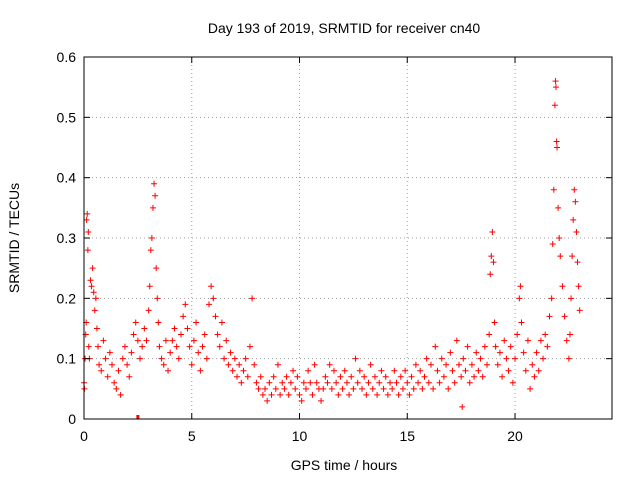 Image resolution: width=640 pixels, height=480 pixels. I want to click on y-tick-label: 0.6, so click(67, 57).